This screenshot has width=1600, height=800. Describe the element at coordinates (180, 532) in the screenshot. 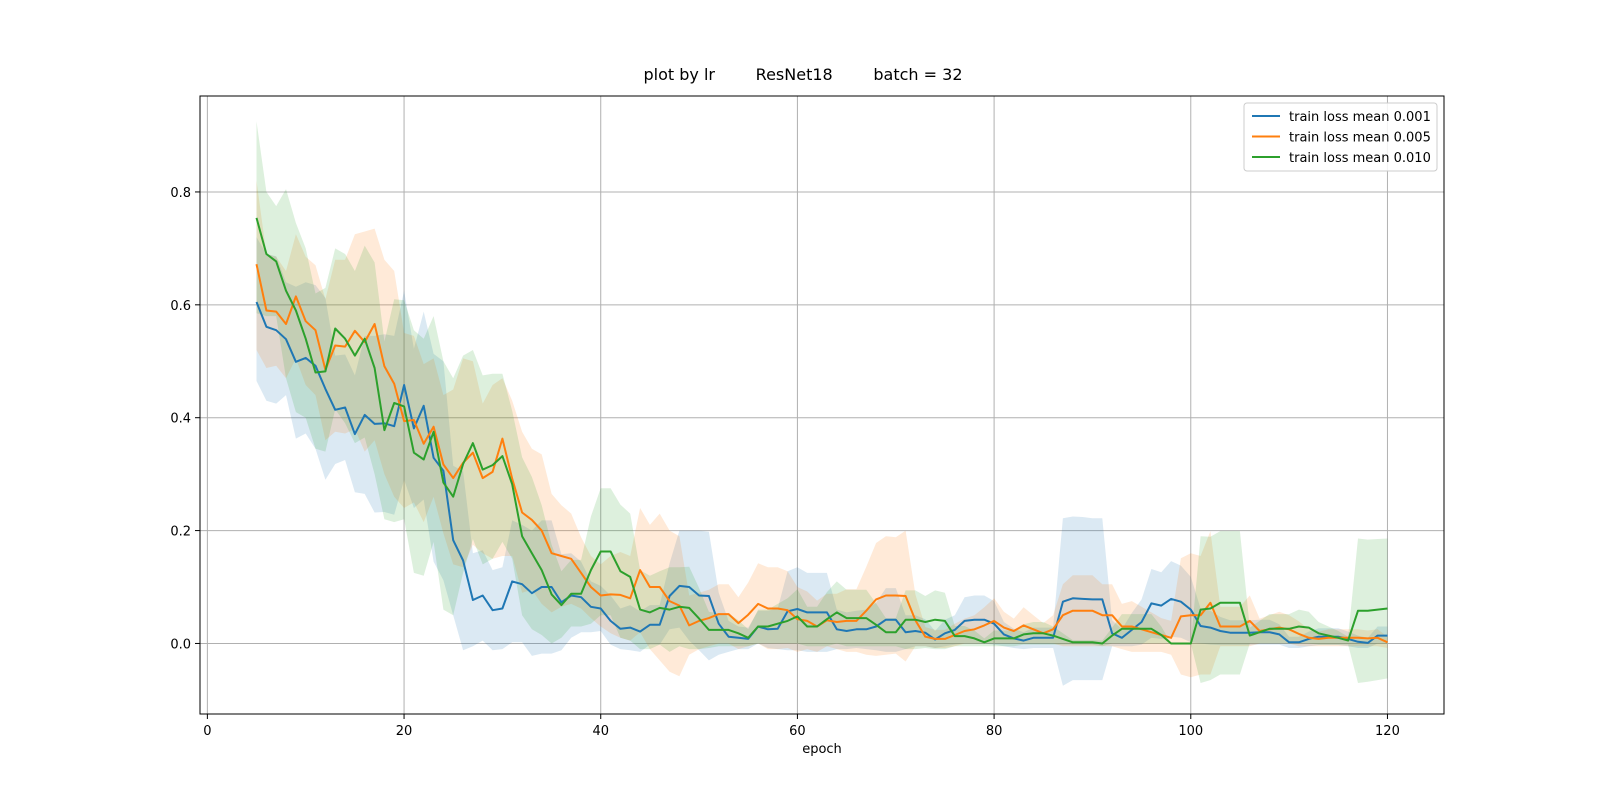

I see `y-tick-label: 0.2` at that location.